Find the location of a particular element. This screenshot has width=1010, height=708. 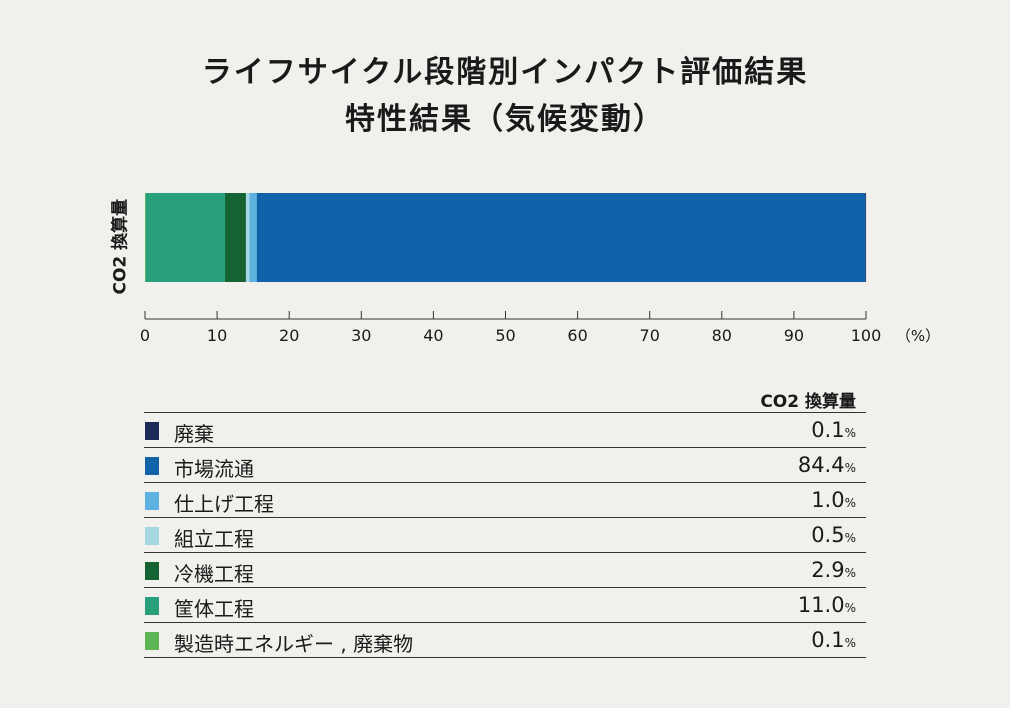

x-axis-unit: （%） is located at coordinates (918, 336).